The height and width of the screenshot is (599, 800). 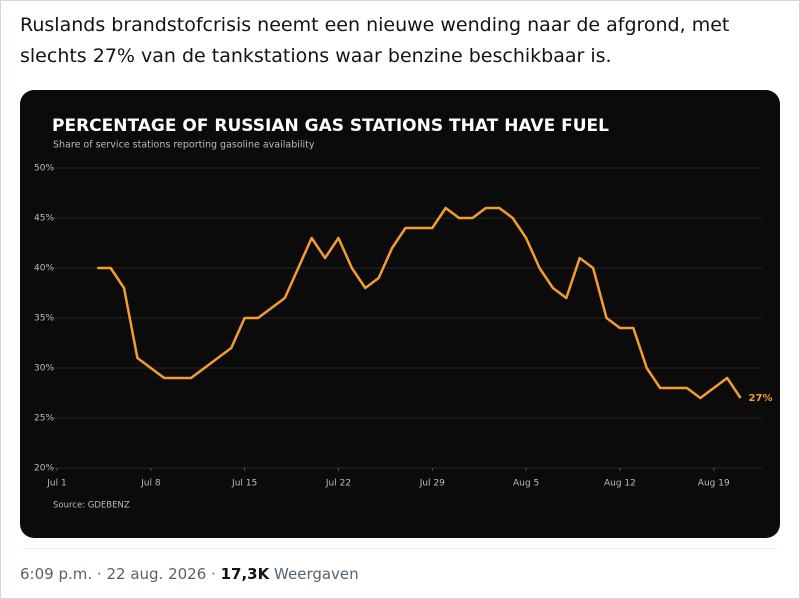 I want to click on view-count: 17,3K, so click(x=245, y=574).